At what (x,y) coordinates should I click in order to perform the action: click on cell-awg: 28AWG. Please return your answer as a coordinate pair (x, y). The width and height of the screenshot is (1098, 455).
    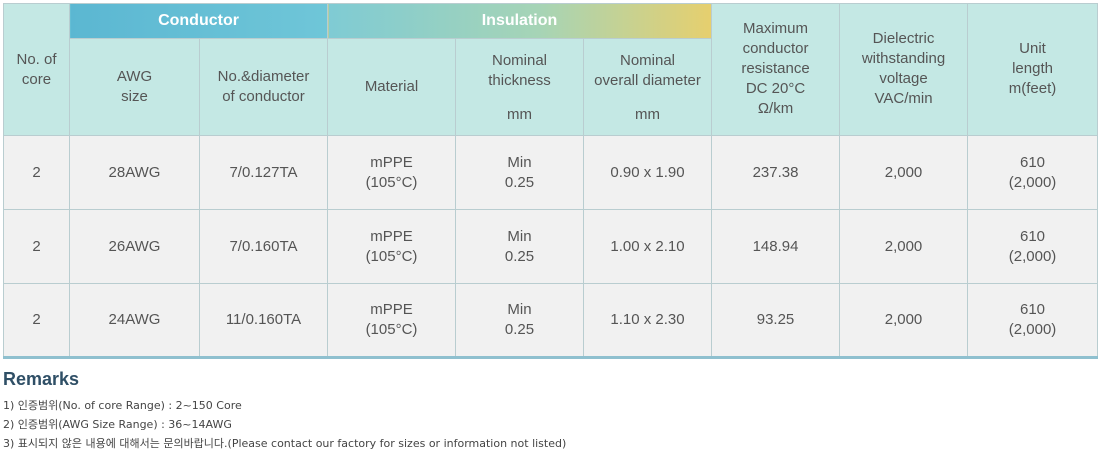
    Looking at the image, I should click on (134, 172).